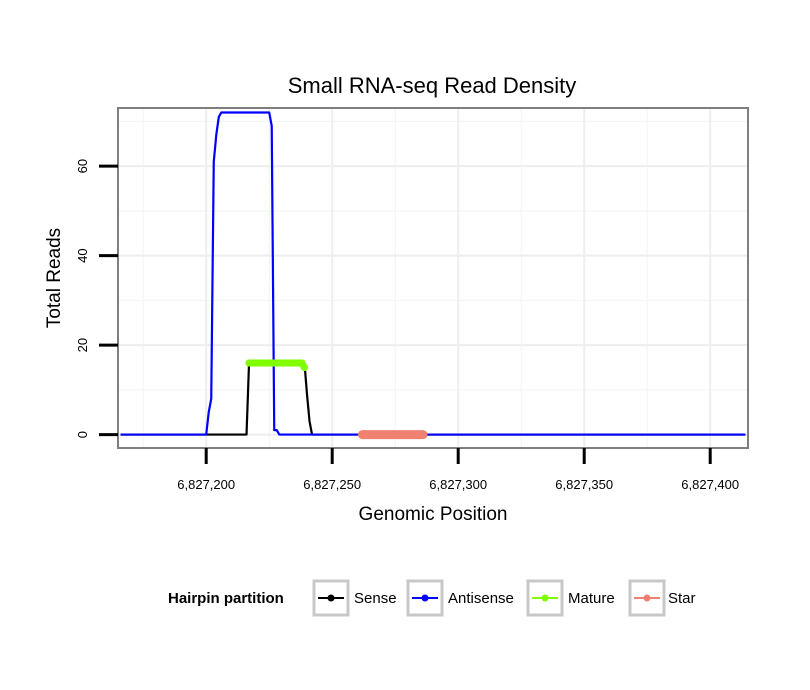 This screenshot has height=690, width=810. Describe the element at coordinates (82, 345) in the screenshot. I see `y-tick-label: 20` at that location.